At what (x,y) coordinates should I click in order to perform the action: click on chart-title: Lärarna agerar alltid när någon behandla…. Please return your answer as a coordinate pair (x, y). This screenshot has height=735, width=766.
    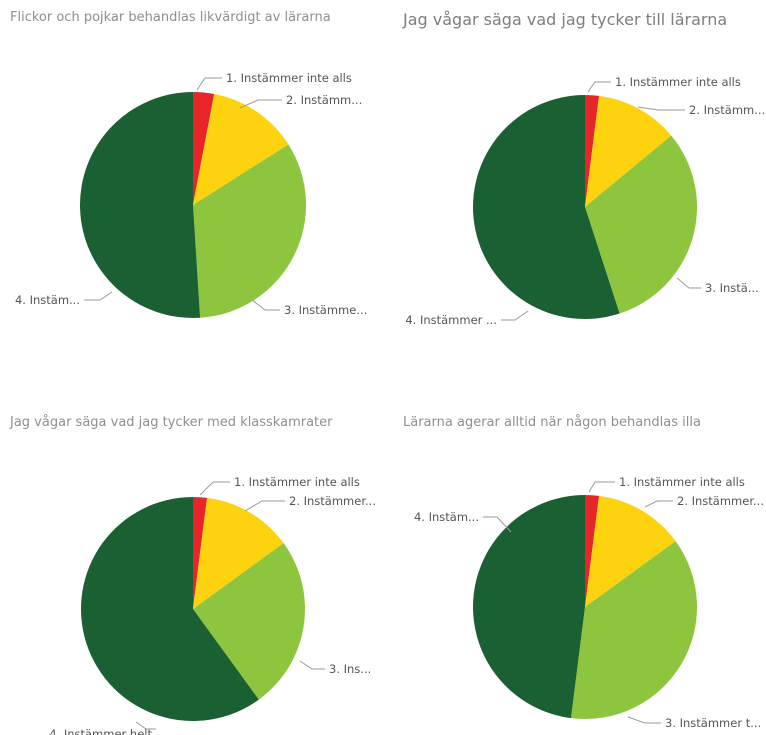
    Looking at the image, I should click on (552, 422).